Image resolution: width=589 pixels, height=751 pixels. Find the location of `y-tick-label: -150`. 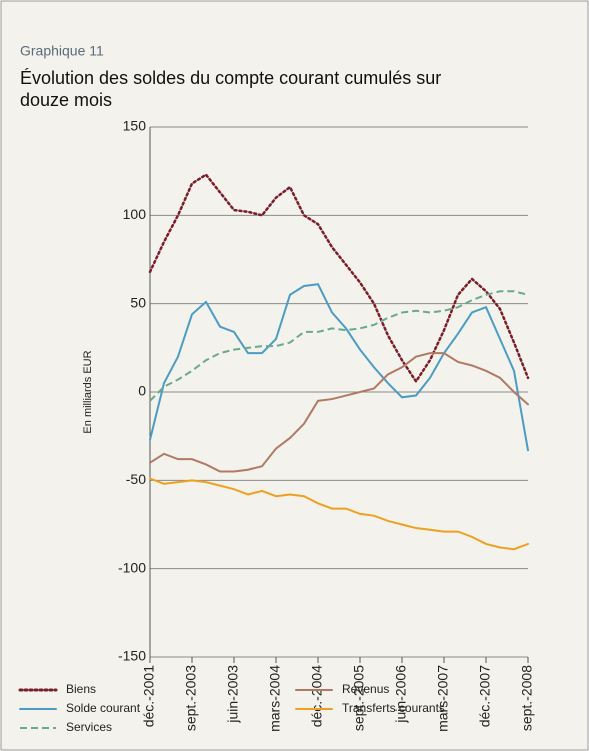

y-tick-label: -150 is located at coordinates (132, 656).